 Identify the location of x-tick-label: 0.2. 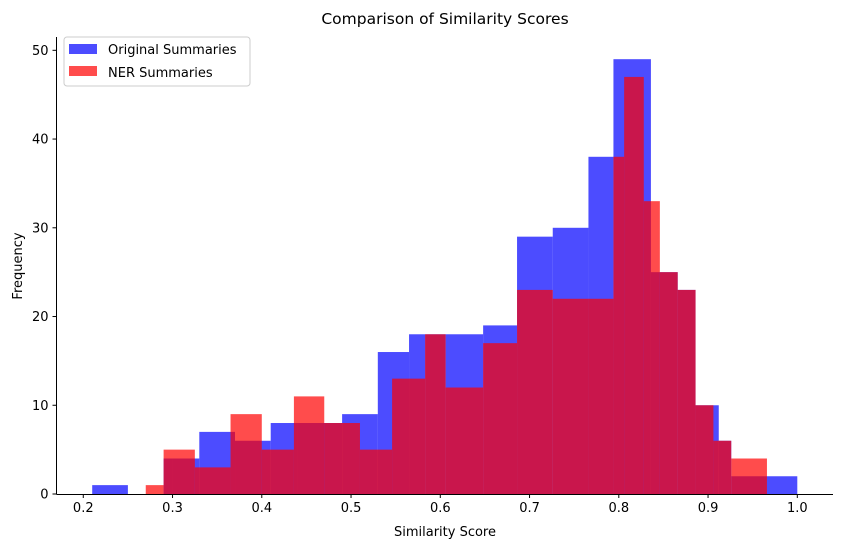
(83, 508).